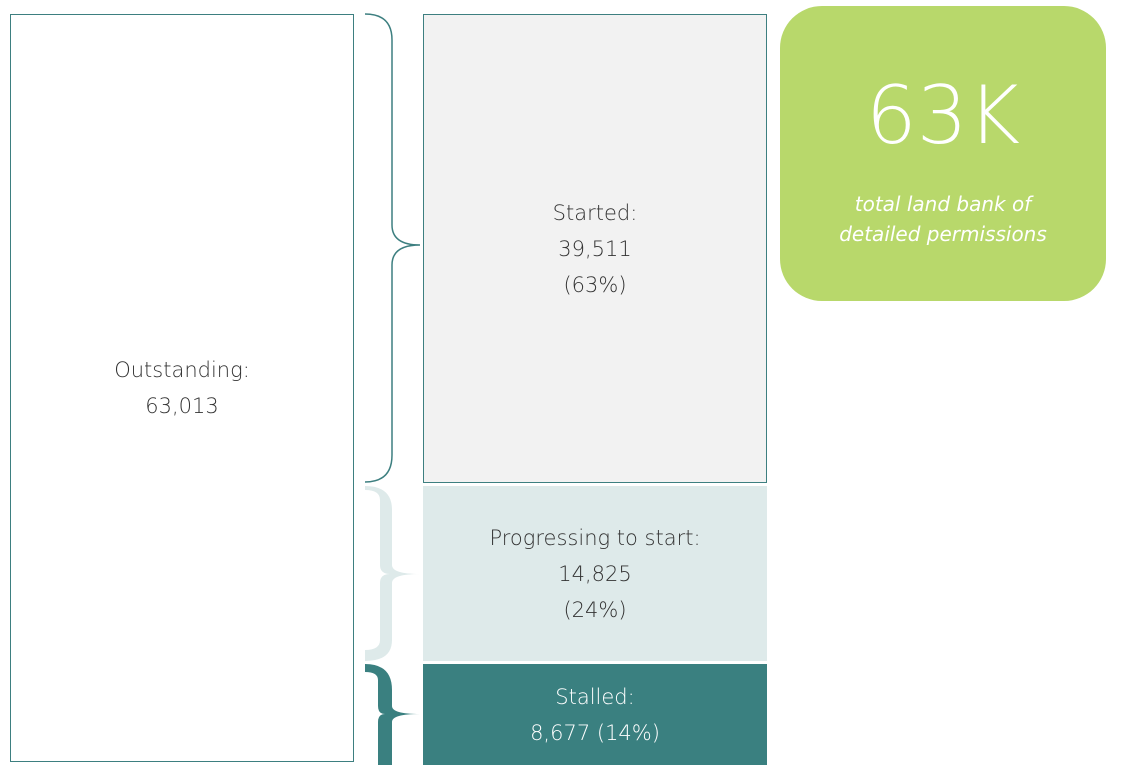 The width and height of the screenshot is (1134, 765). Describe the element at coordinates (182, 370) in the screenshot. I see `label: Outstanding:` at that location.